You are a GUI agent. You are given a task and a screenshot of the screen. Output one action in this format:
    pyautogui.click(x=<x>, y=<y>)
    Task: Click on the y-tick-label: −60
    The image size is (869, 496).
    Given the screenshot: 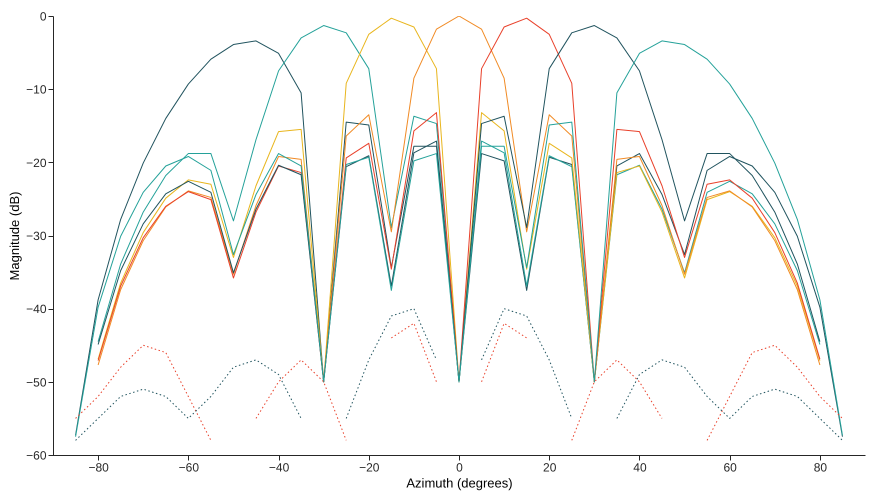 What is the action you would take?
    pyautogui.click(x=36, y=455)
    